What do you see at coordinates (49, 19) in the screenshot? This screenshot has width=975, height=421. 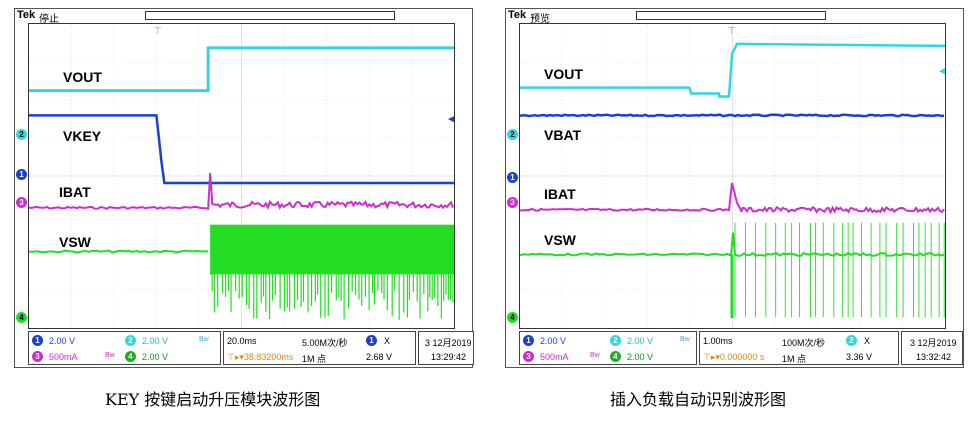 I see `acquisition-status: 停止` at bounding box center [49, 19].